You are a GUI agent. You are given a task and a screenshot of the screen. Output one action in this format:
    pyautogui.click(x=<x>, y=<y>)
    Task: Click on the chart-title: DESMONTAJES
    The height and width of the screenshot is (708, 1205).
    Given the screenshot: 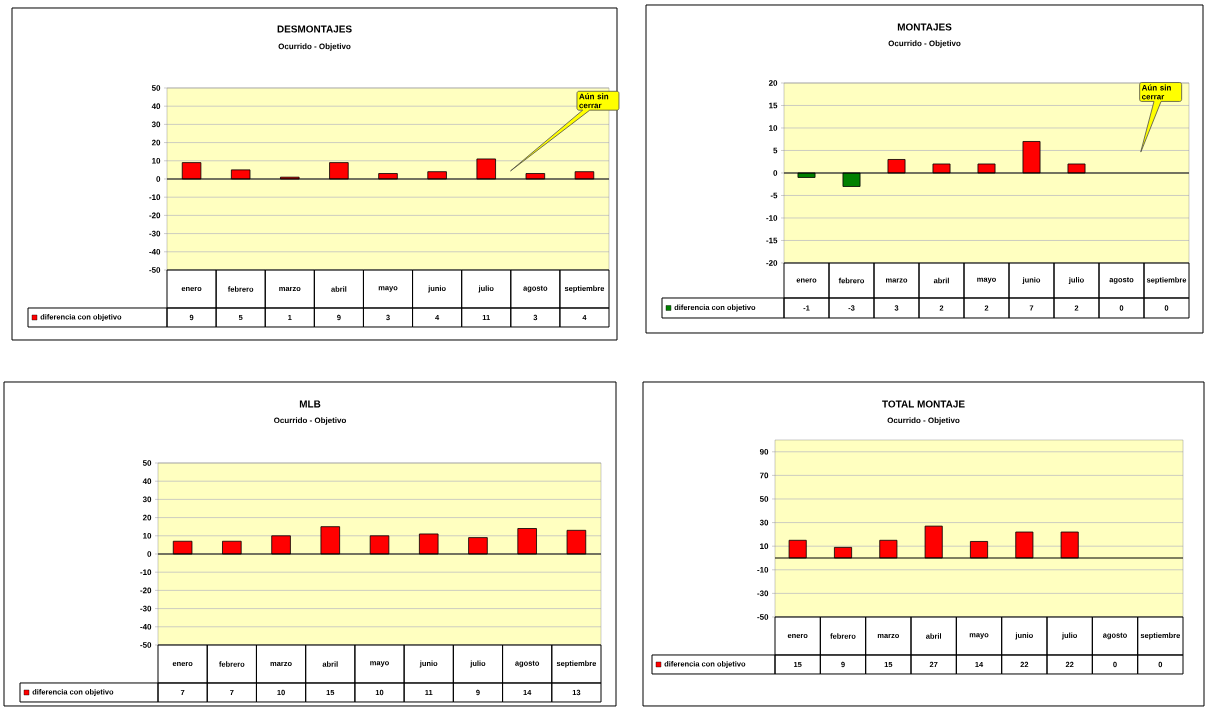 What is the action you would take?
    pyautogui.click(x=314, y=29)
    